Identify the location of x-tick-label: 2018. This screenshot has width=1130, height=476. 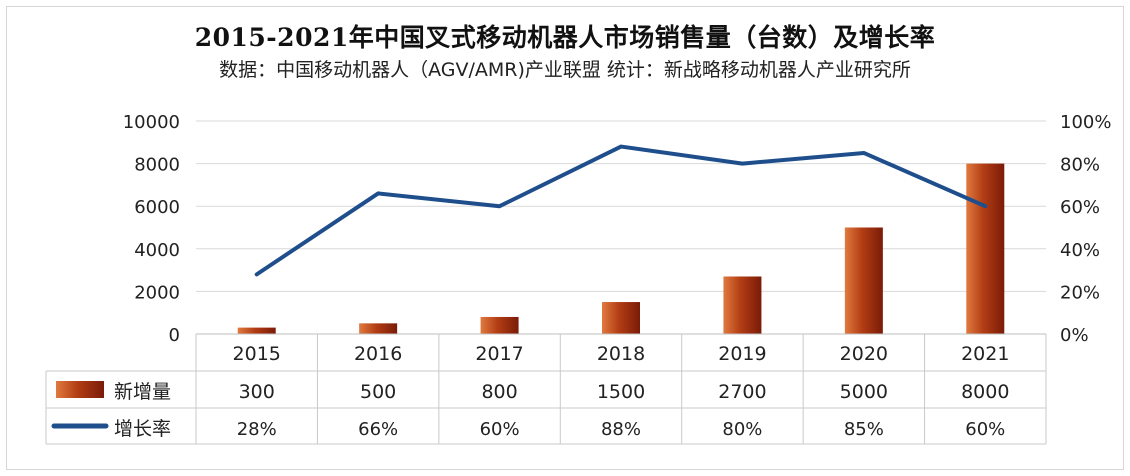
(621, 354).